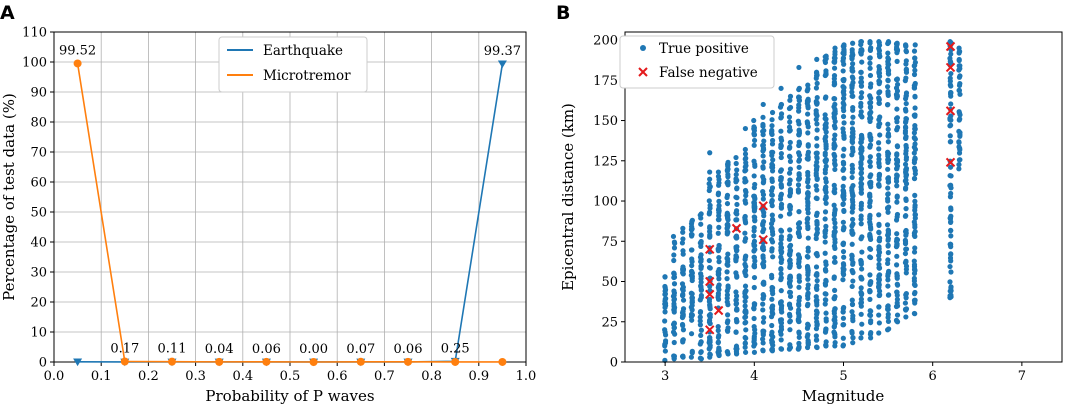  I want to click on x-tick-label: 0.0, so click(54, 376).